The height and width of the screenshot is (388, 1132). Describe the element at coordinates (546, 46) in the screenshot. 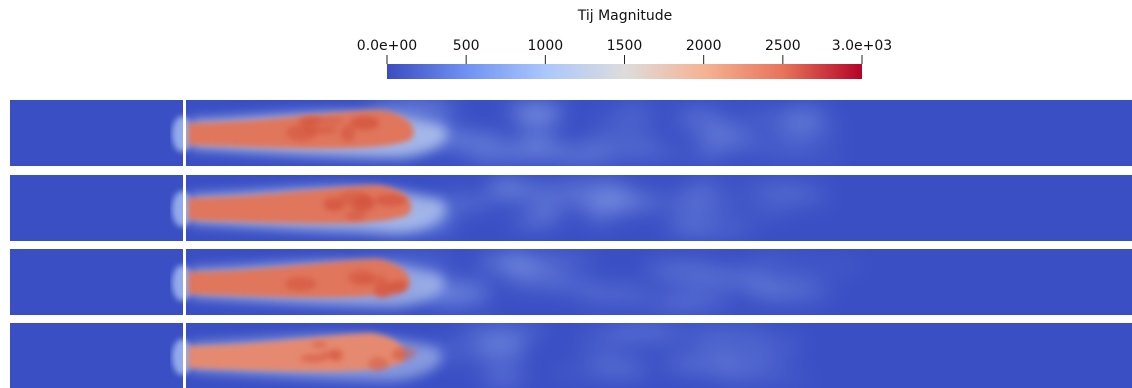

I see `colorbar-tick-label: 1000` at that location.